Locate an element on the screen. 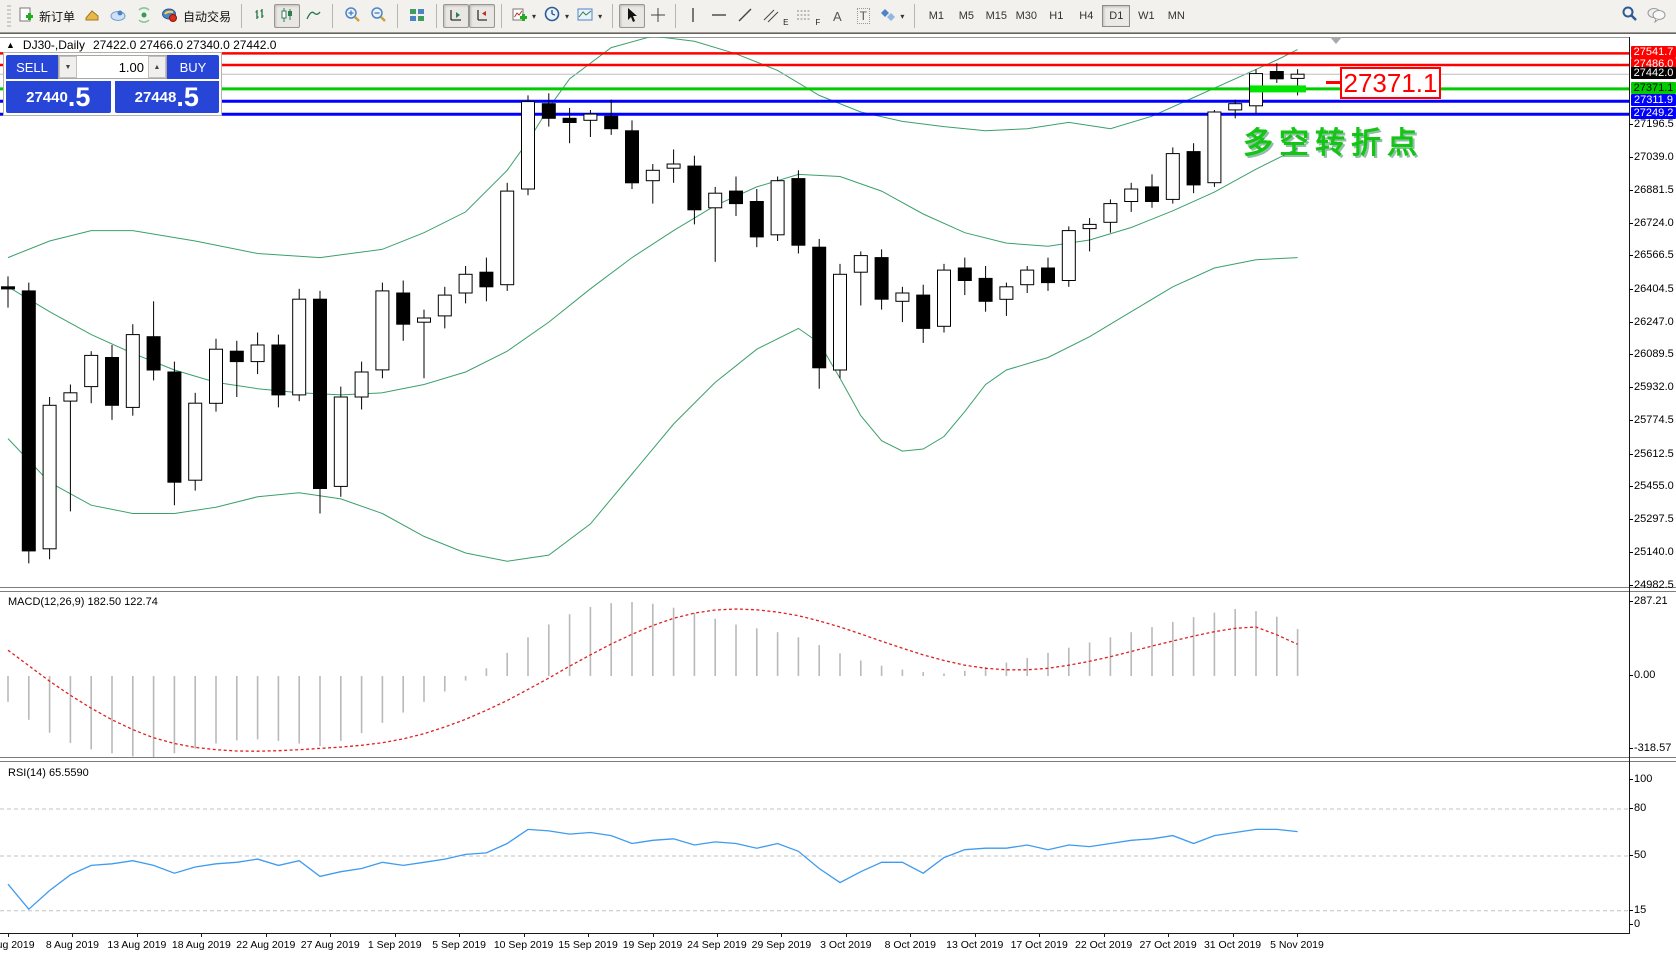 The image size is (1676, 955). date-axis-label: 8 Aug 2019 is located at coordinates (72, 945).